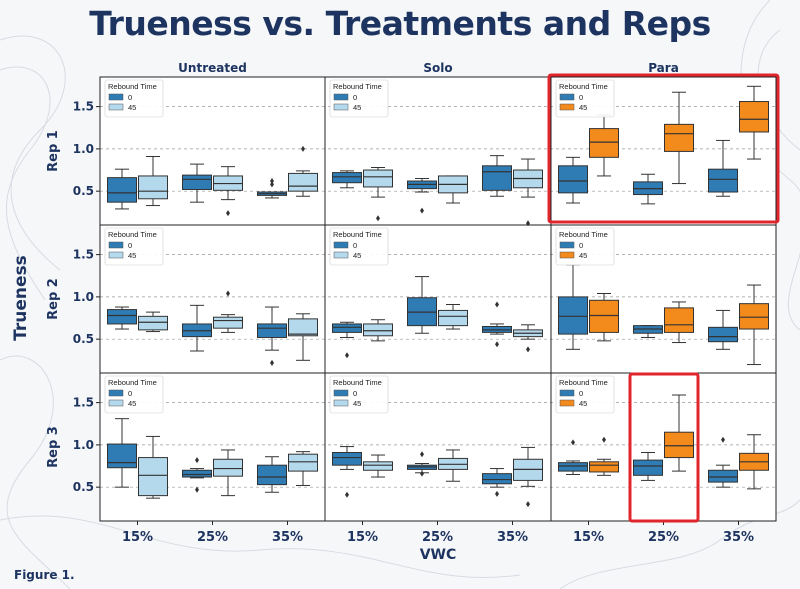 This screenshot has height=589, width=800. What do you see at coordinates (588, 537) in the screenshot?
I see `x-tick-label: 15%` at bounding box center [588, 537].